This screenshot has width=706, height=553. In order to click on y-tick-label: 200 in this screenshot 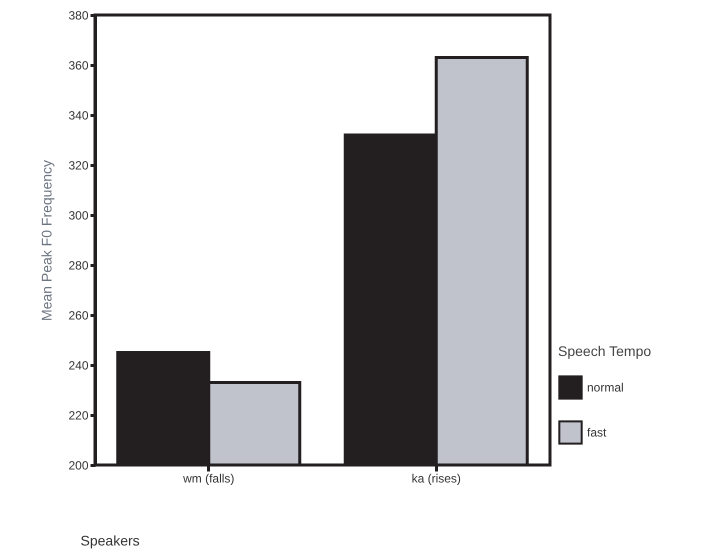, I will do `click(78, 465)`.